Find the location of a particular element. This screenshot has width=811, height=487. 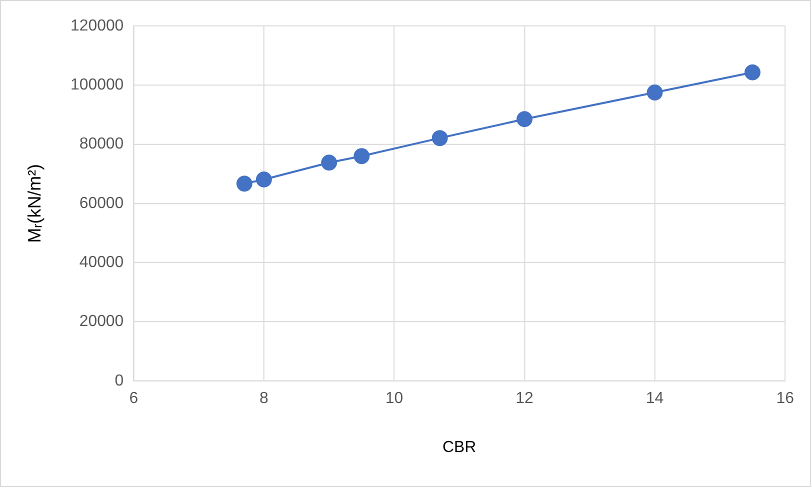

y-axis-title: Mᵣ(kN/m²) is located at coordinates (34, 203).